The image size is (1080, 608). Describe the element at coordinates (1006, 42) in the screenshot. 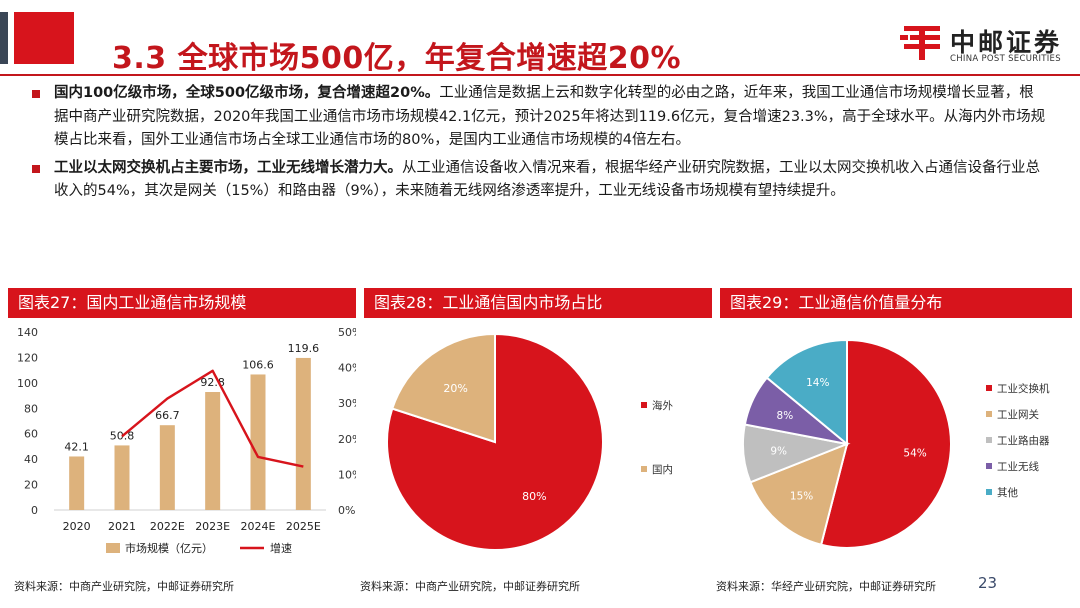

I see `logo-chinese-text: 中邮证券` at that location.